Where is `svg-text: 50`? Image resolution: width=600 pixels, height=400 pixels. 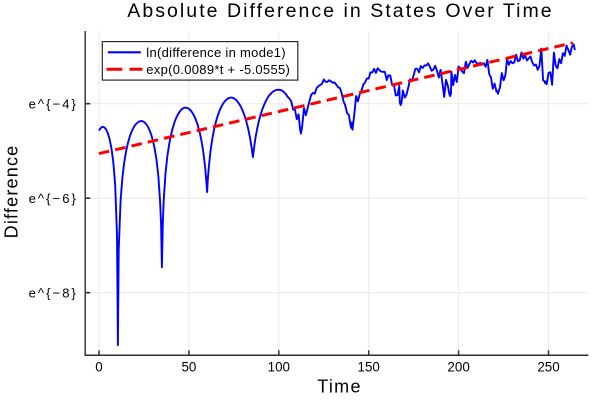 svg-text: 50 is located at coordinates (188, 367).